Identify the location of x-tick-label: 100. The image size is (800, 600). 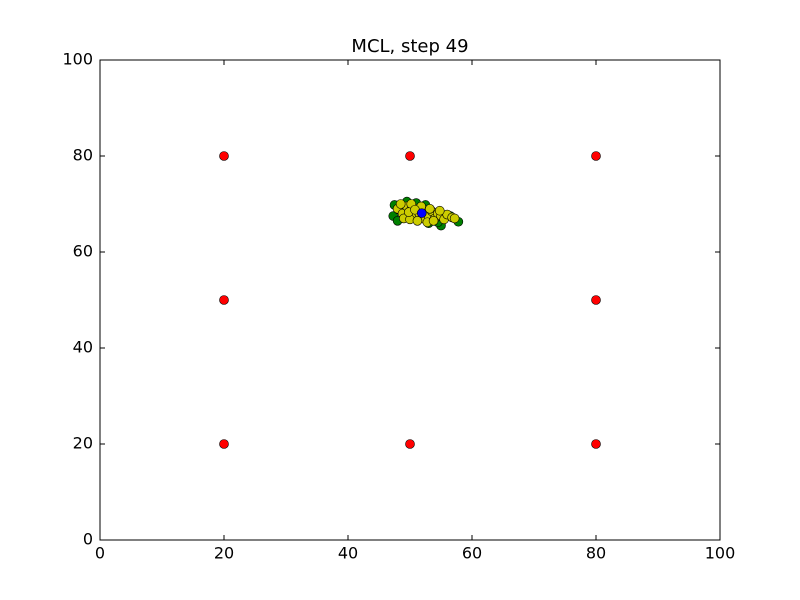
(720, 553).